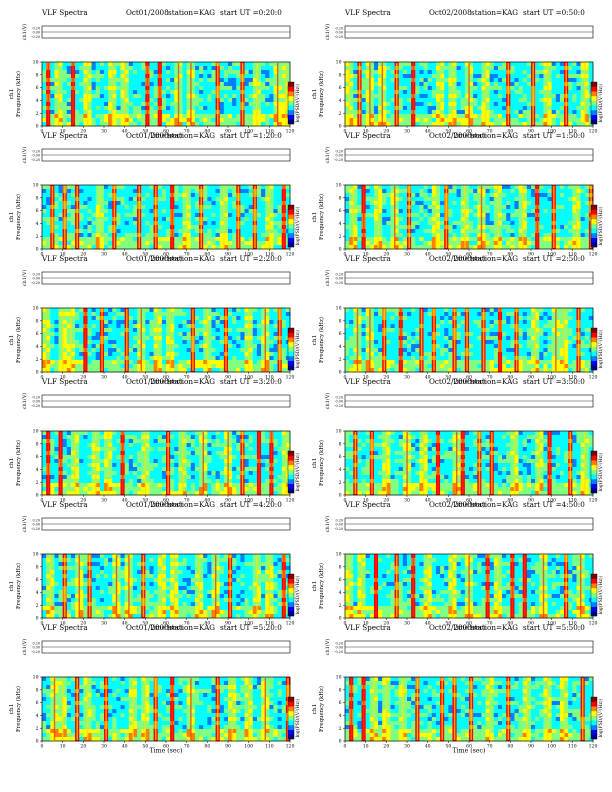 The width and height of the screenshot is (612, 792). What do you see at coordinates (600, 102) in the screenshot?
I see `colorbar-label: log(PSD/(V²/Hz))` at bounding box center [600, 102].